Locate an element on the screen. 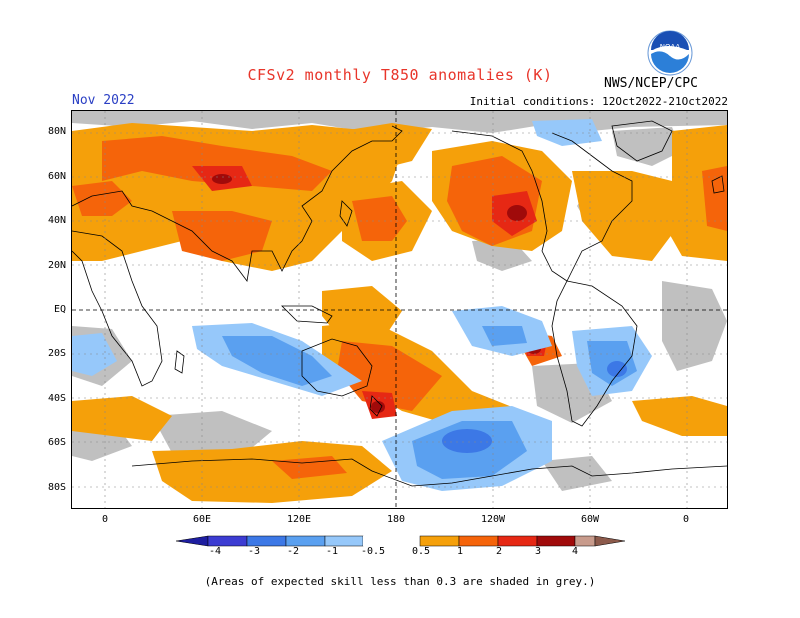 The width and height of the screenshot is (800, 618). coast-new-zealand is located at coordinates (376, 406).